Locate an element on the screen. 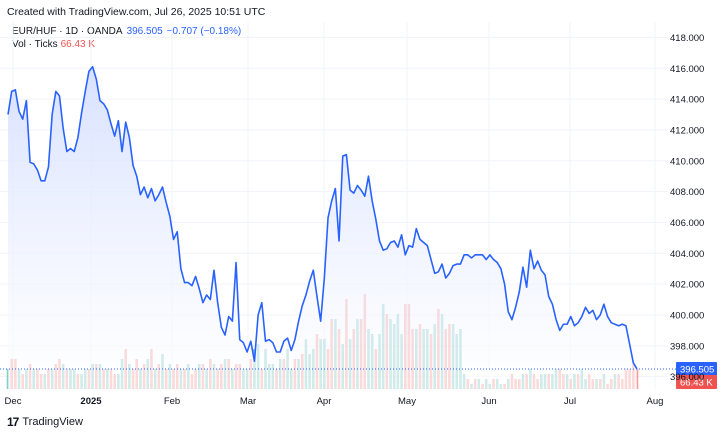 The width and height of the screenshot is (727, 436). x-tick-label: Dec is located at coordinates (13, 401).